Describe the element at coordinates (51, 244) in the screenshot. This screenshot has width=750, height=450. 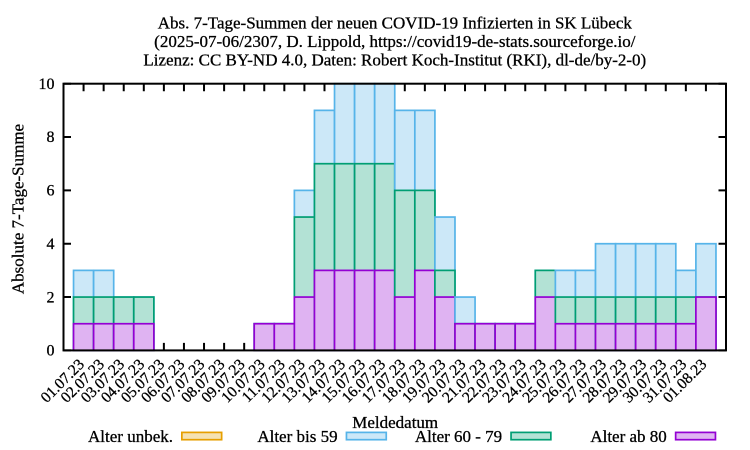
I see `svg-text: 4` at that location.